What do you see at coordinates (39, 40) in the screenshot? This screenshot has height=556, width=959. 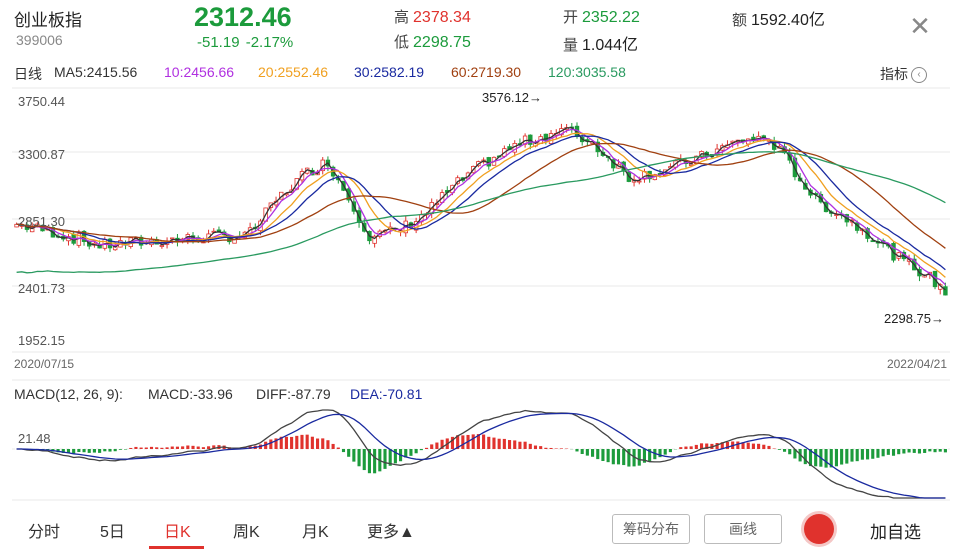 I see `index-code: 399006` at bounding box center [39, 40].